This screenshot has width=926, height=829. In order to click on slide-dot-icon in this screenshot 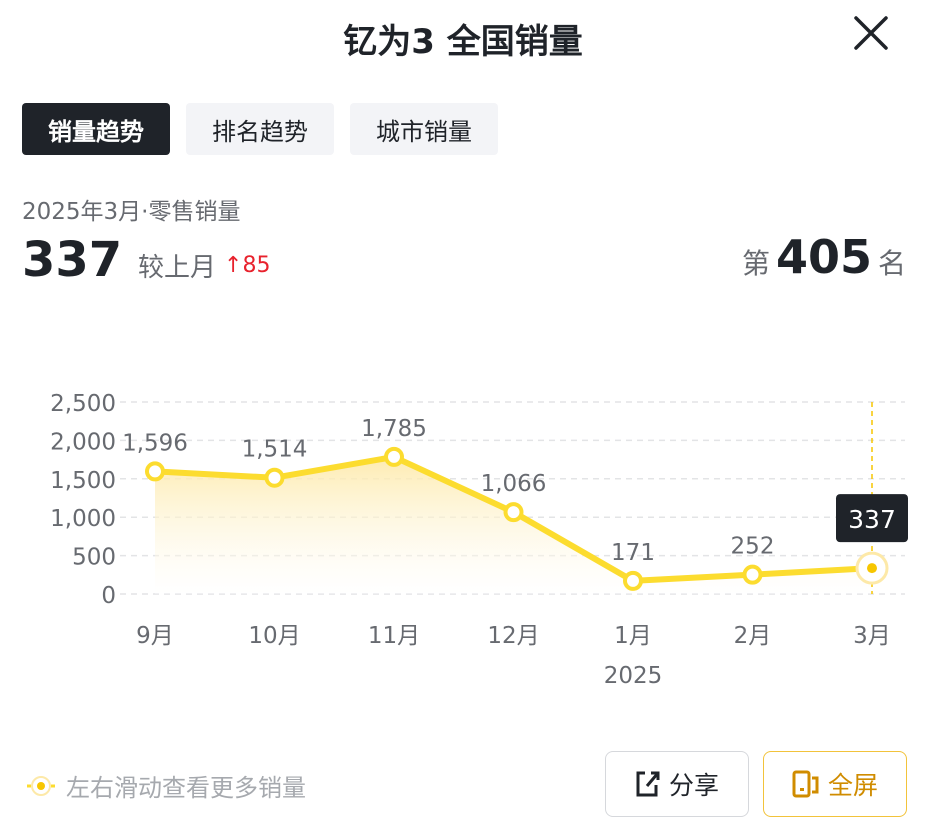, I will do `click(41, 785)`.